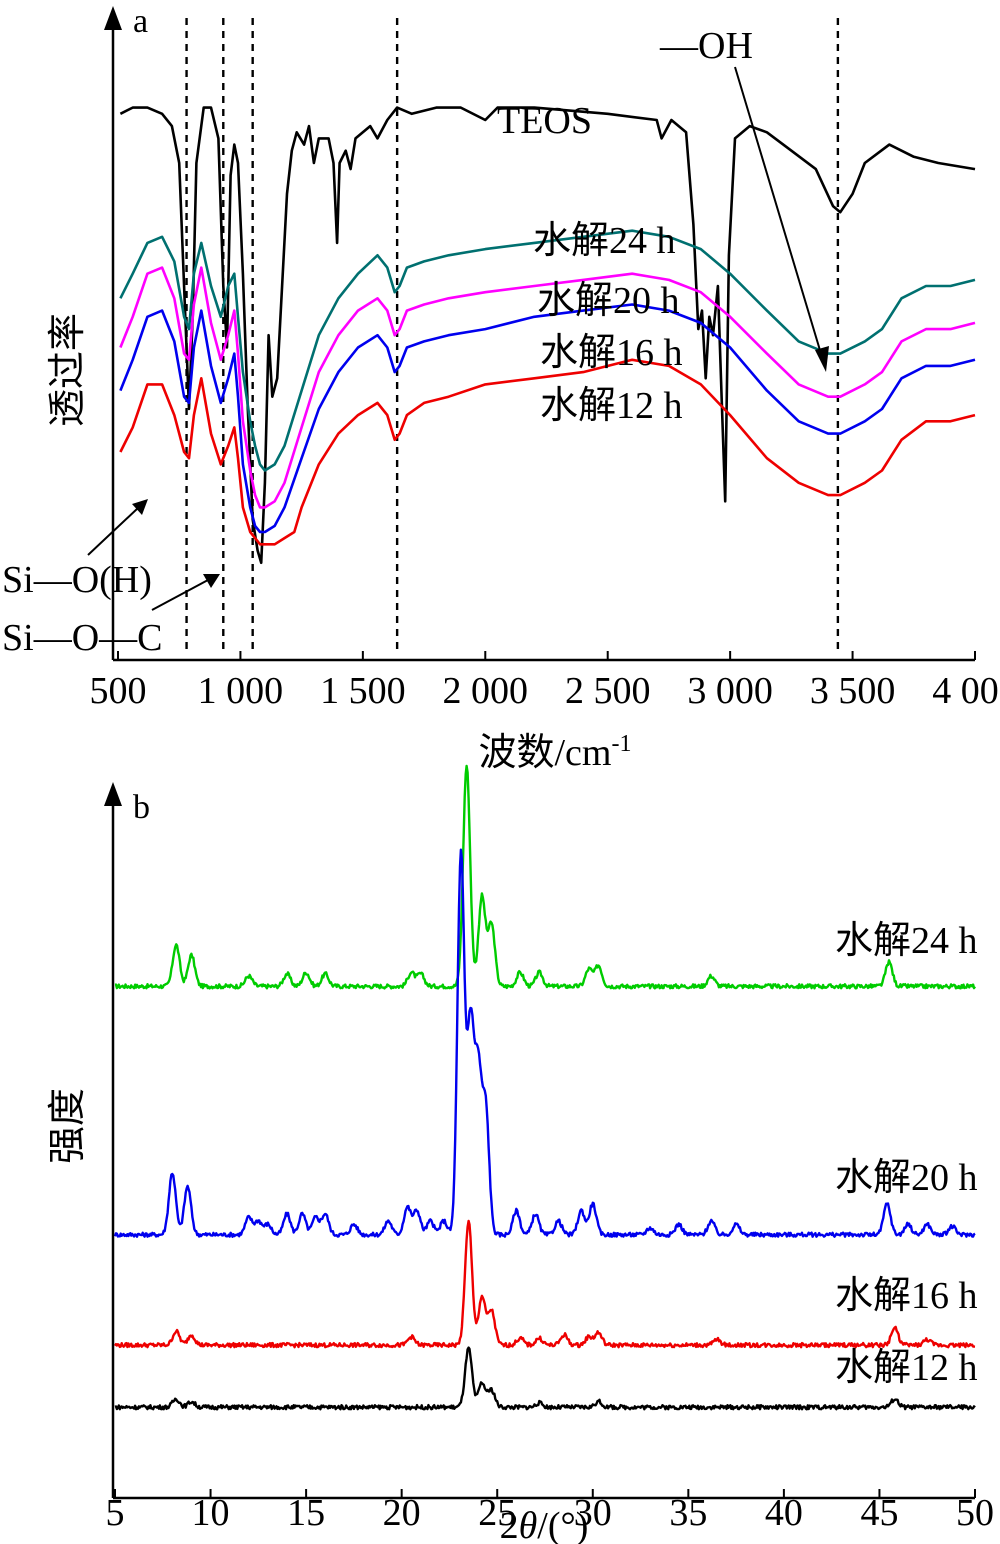 The width and height of the screenshot is (1000, 1544). I want to click on xrd-x-ticks: 5 10 15 20 25 30 35 40 45 50, so click(550, 1511).